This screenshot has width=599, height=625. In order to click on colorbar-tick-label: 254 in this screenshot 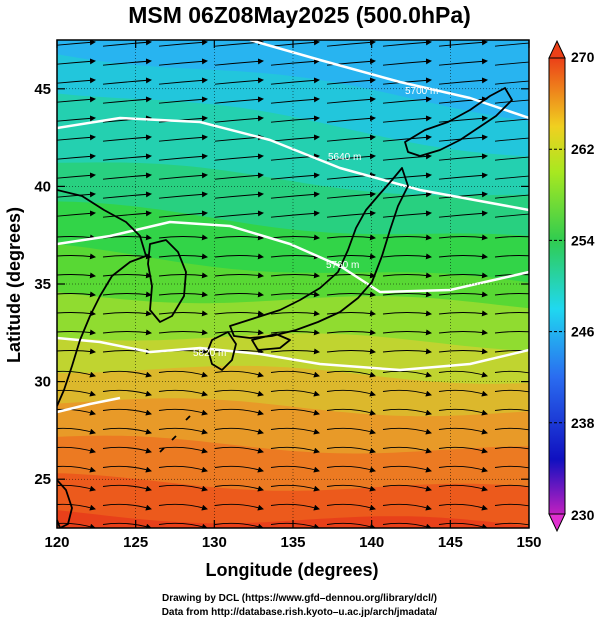, I will do `click(583, 240)`.